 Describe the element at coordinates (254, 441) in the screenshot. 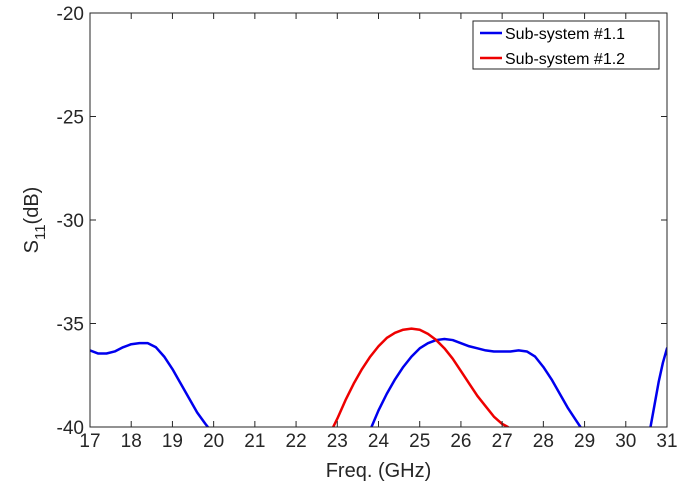

I see `x-tick-label: 21` at that location.